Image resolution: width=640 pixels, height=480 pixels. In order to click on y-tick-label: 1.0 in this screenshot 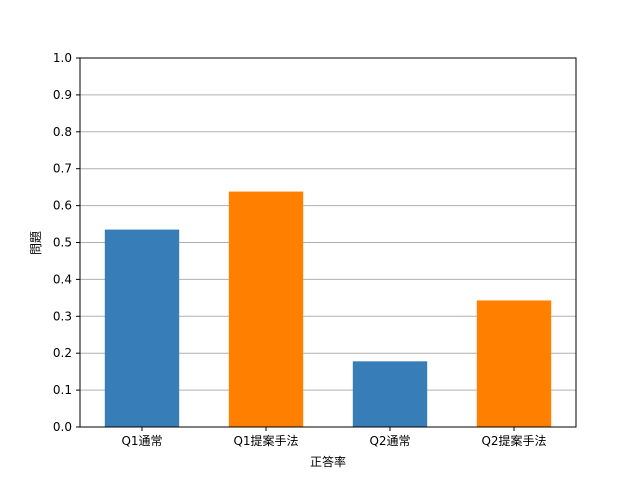, I will do `click(62, 58)`.